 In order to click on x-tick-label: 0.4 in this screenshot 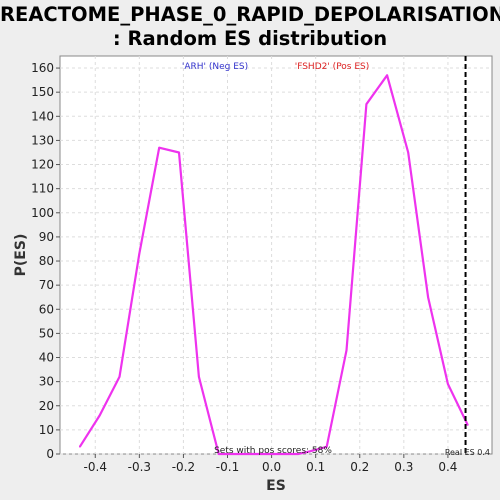, I will do `click(447, 467)`.